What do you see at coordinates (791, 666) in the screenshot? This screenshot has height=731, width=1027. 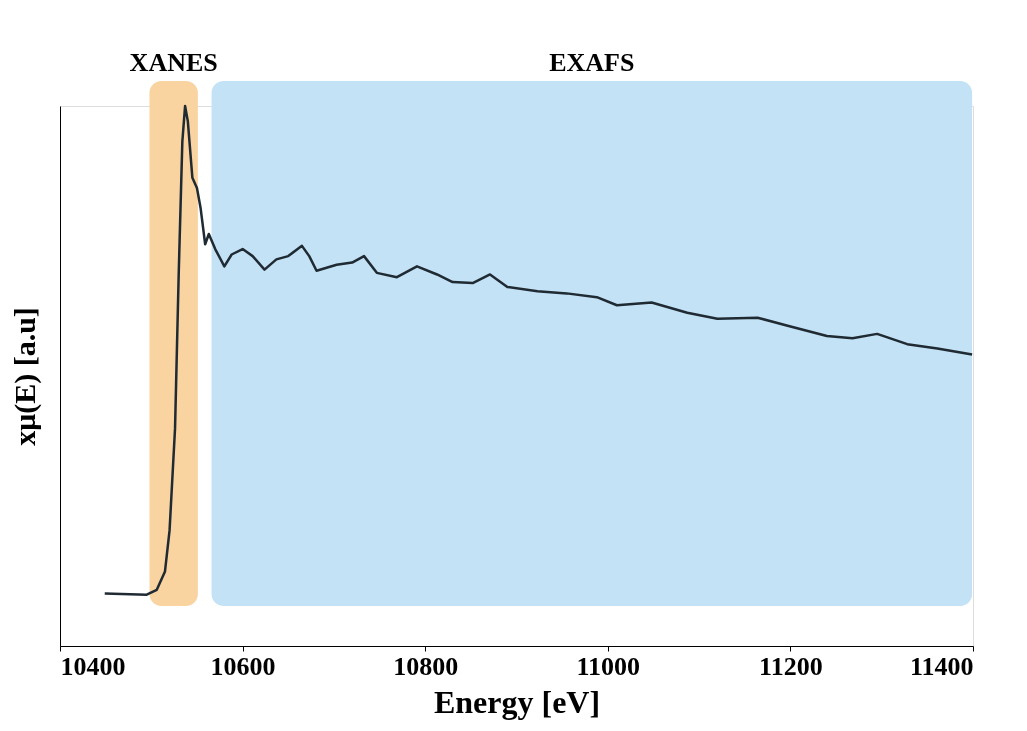 I see `x-tick-label: 11200` at bounding box center [791, 666].